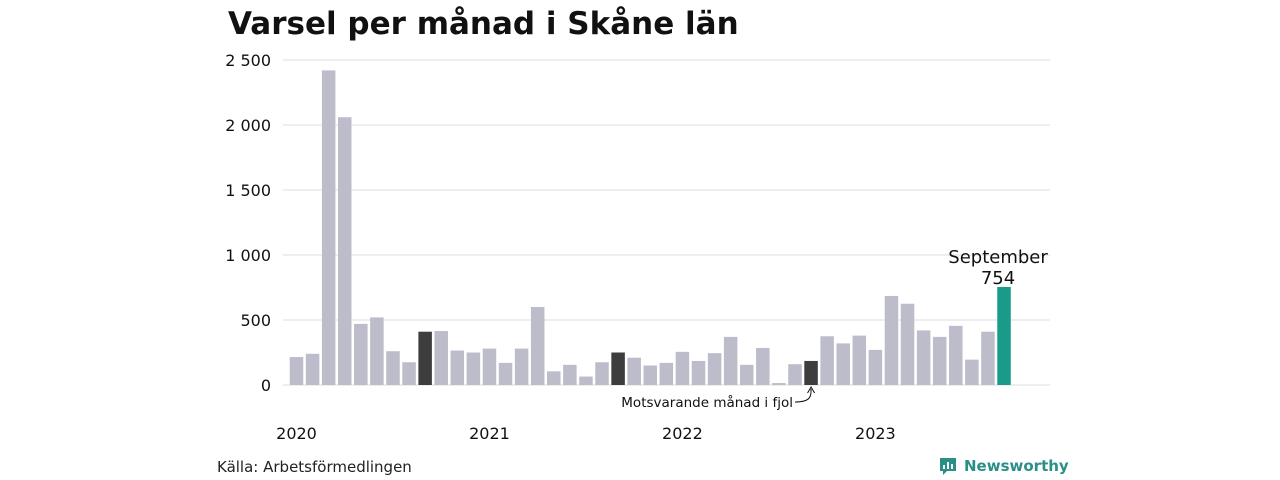  I want to click on source-label: Källa: Arbetsförmedlingen, so click(314, 467).